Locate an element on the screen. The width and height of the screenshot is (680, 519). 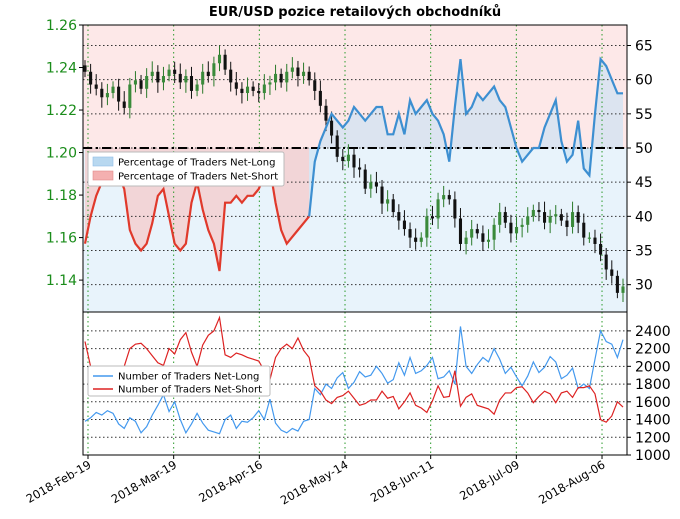
price-tick-label-4: 1.18 is located at coordinates (61, 196).